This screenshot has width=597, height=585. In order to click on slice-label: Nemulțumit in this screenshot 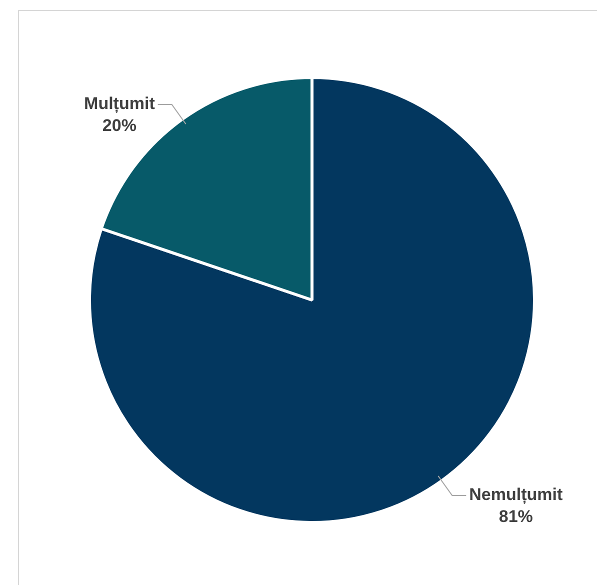, I will do `click(516, 494)`.